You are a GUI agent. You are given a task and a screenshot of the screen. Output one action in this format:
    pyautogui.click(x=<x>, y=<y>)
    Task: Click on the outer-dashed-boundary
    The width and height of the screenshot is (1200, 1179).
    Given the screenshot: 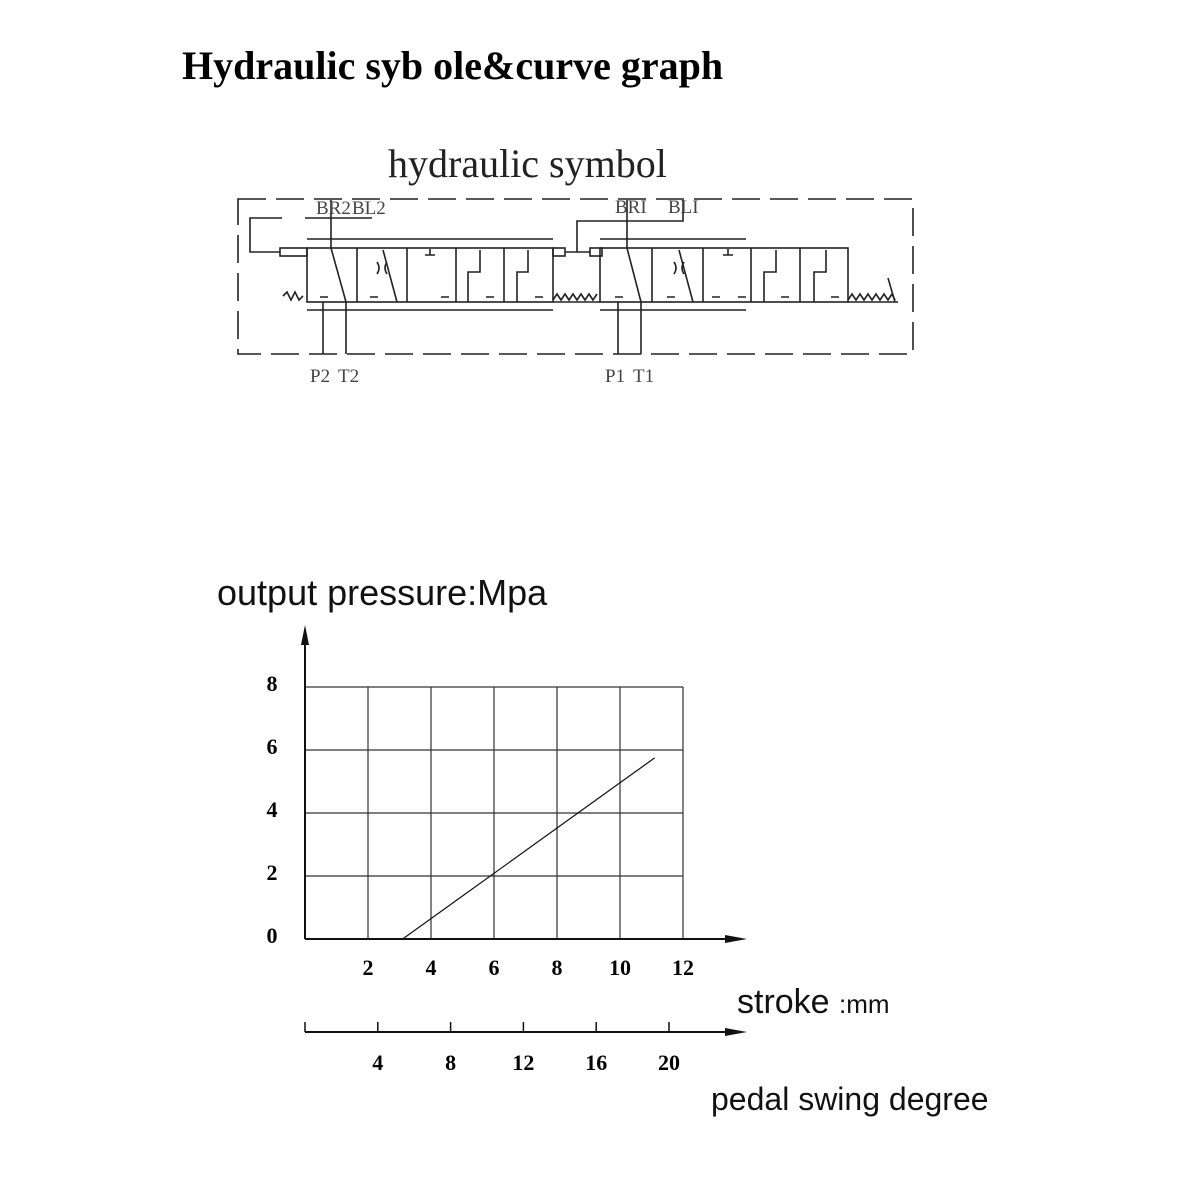 What is the action you would take?
    pyautogui.click(x=575, y=276)
    